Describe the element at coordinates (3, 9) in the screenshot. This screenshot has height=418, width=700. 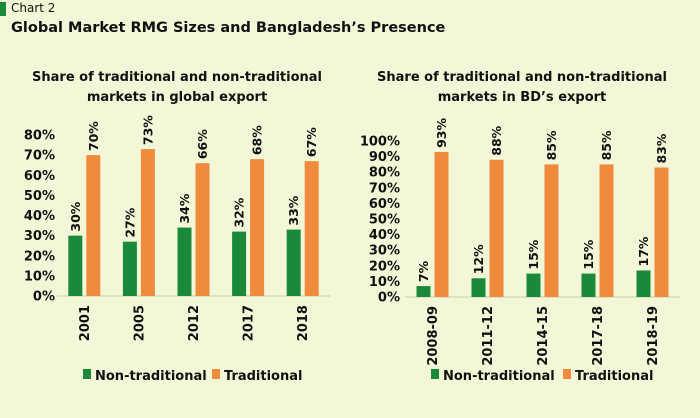
I see `chart-tag-marker` at that location.